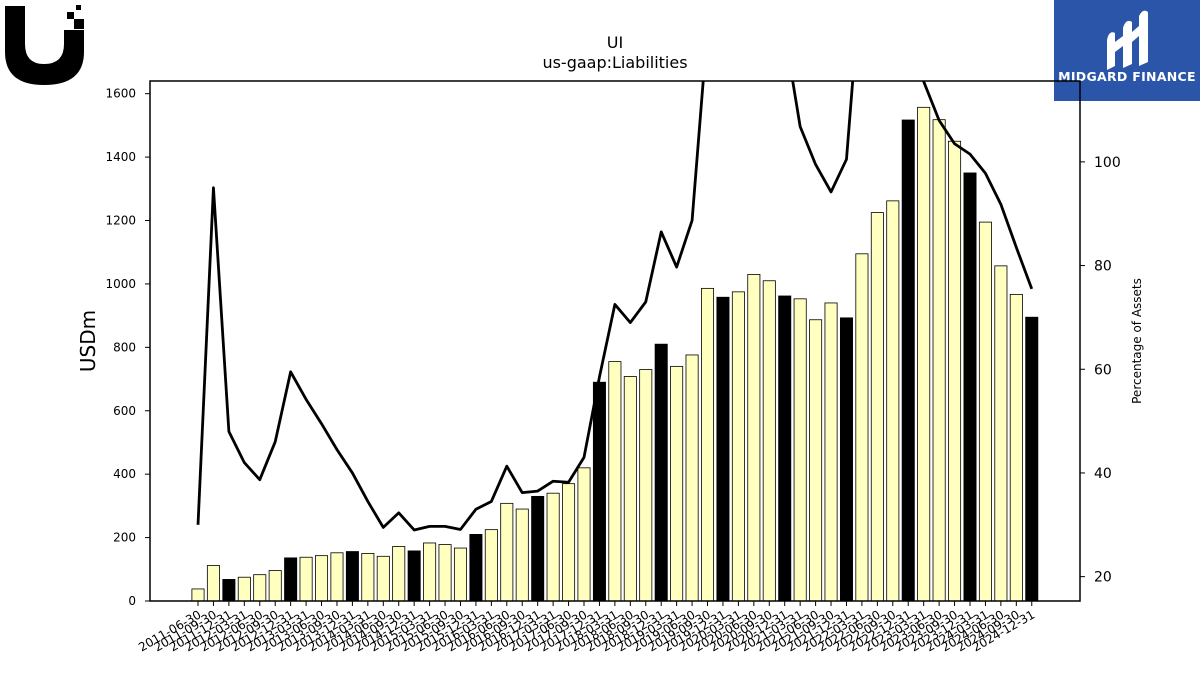 This screenshot has width=1200, height=675. Describe the element at coordinates (120, 94) in the screenshot. I see `y-tick-label: 1600` at that location.